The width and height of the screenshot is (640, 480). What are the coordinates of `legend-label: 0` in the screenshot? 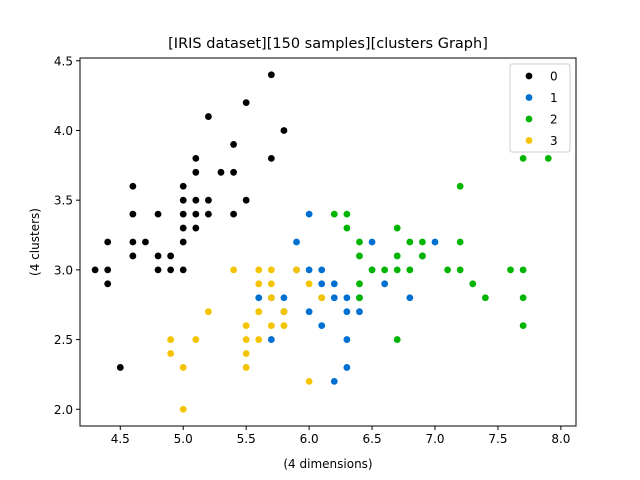 It's located at (554, 77).